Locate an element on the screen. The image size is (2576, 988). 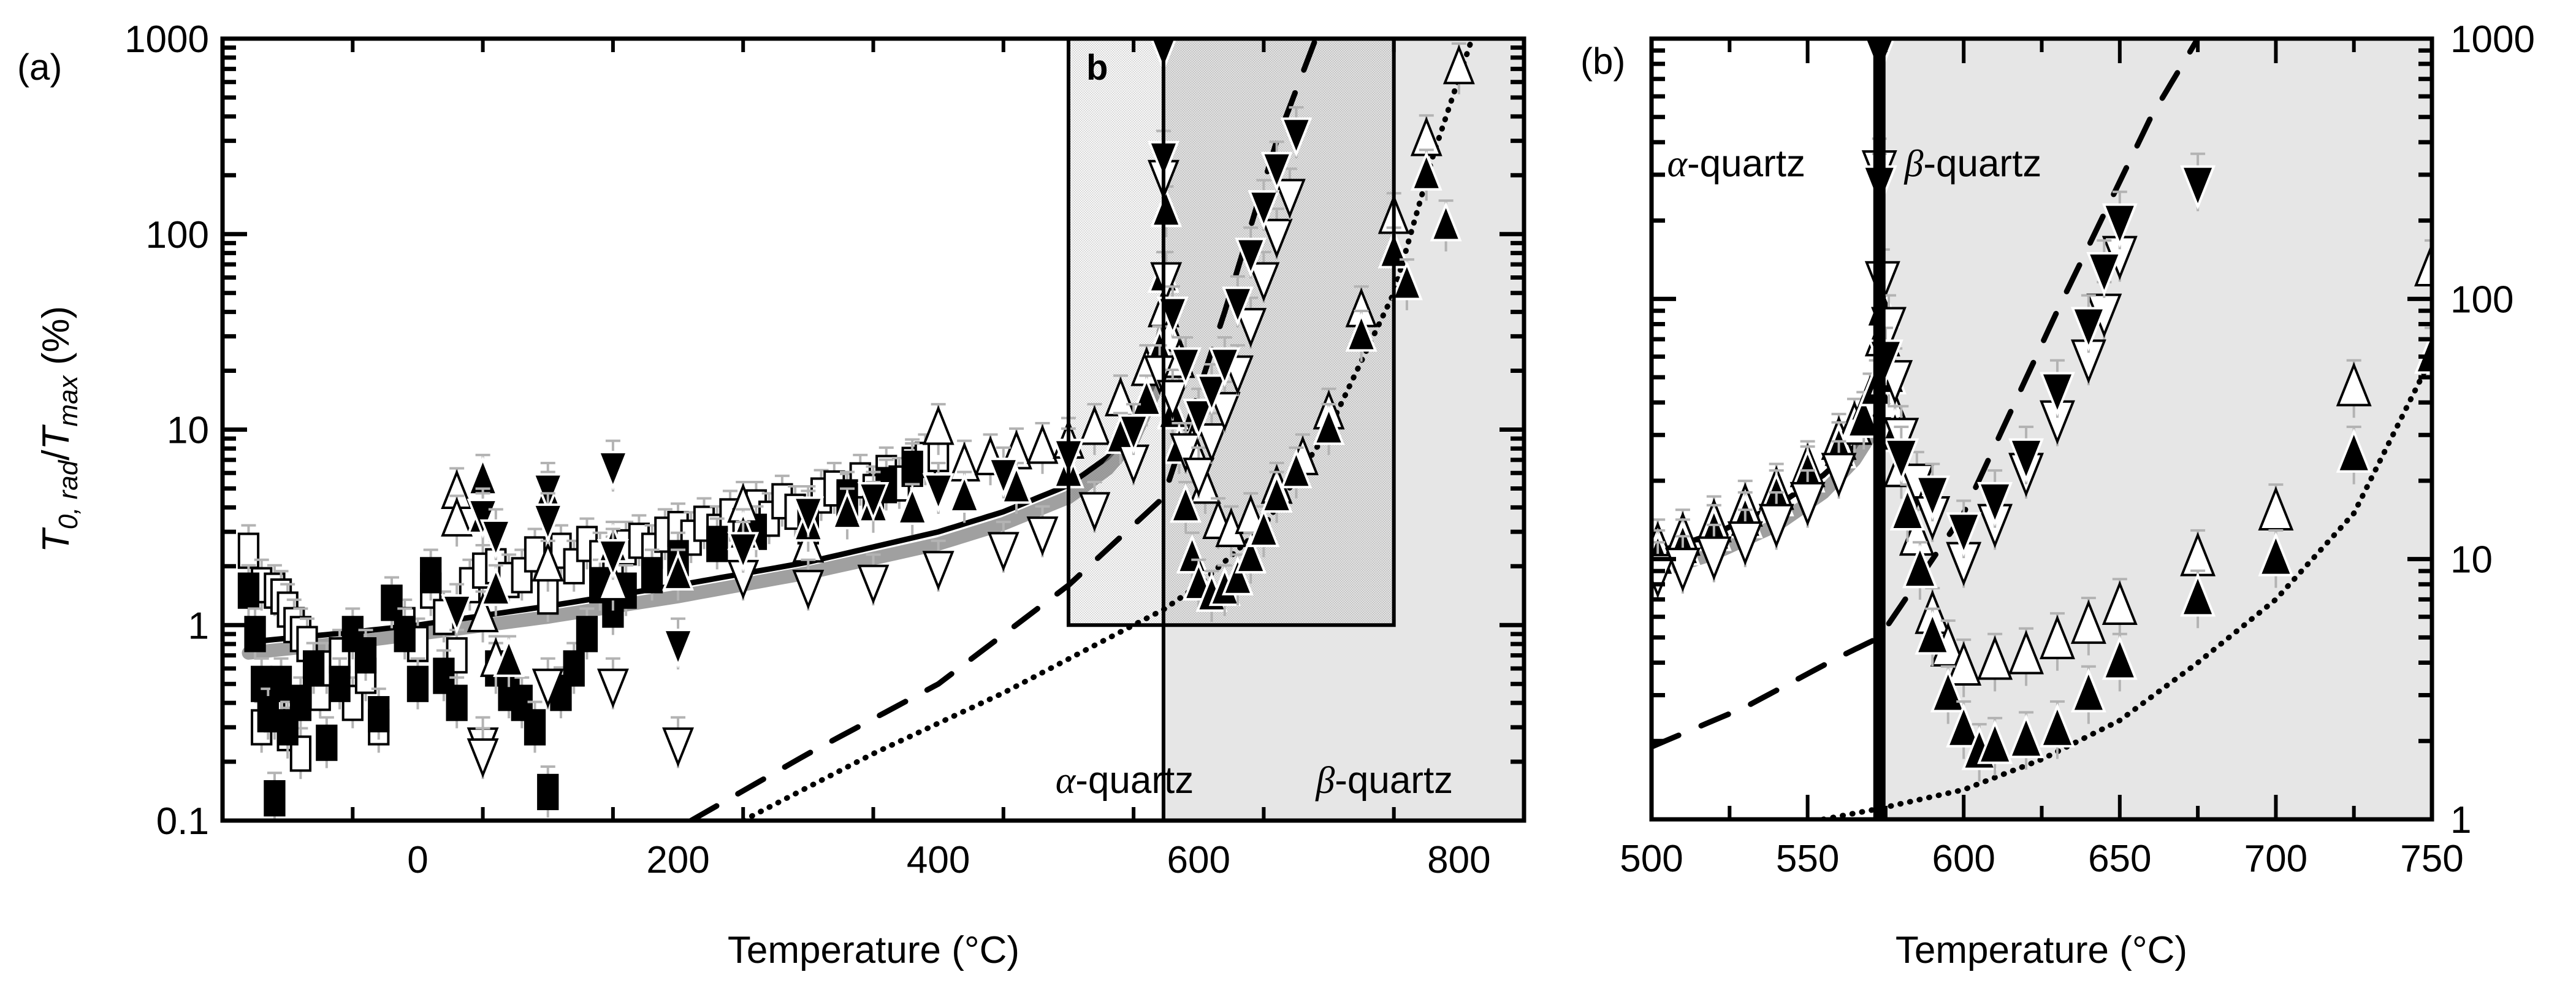
x-tick-label: 700 is located at coordinates (2275, 859).